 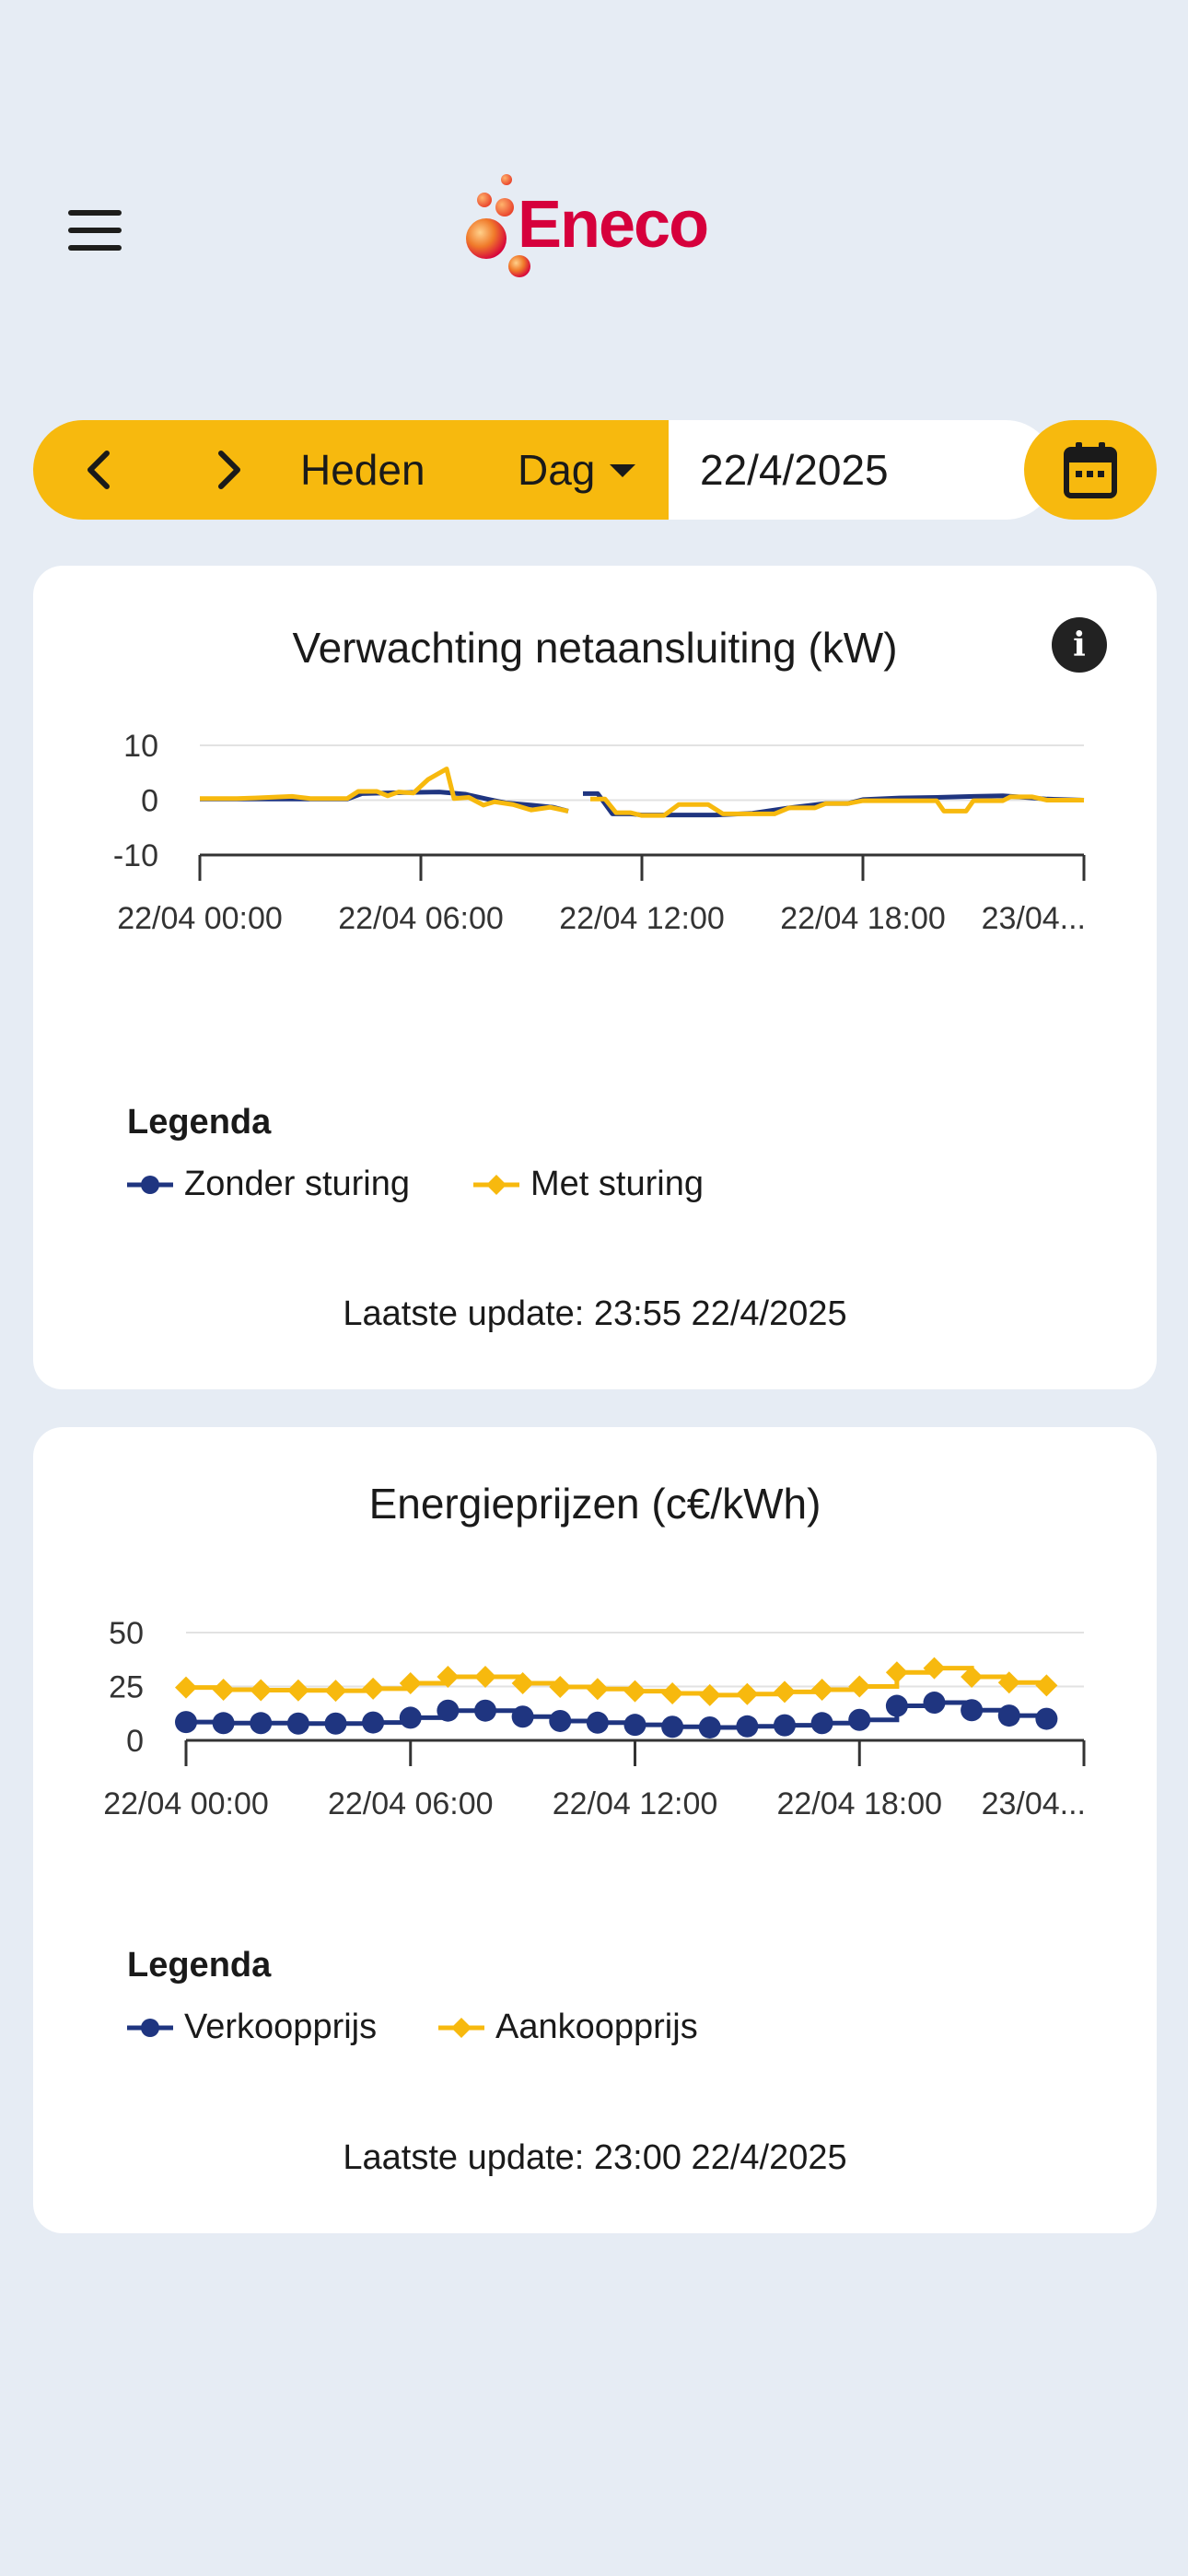 I want to click on legend-item-zonder-sturing: Zonder sturing, so click(x=268, y=1184).